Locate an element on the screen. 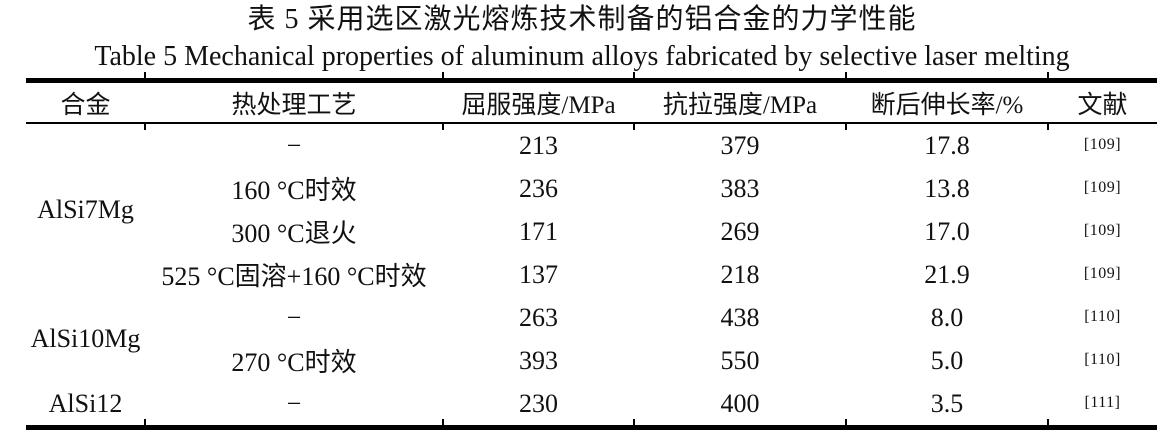  treatment-cell: 160 °C时效 is located at coordinates (294, 190).